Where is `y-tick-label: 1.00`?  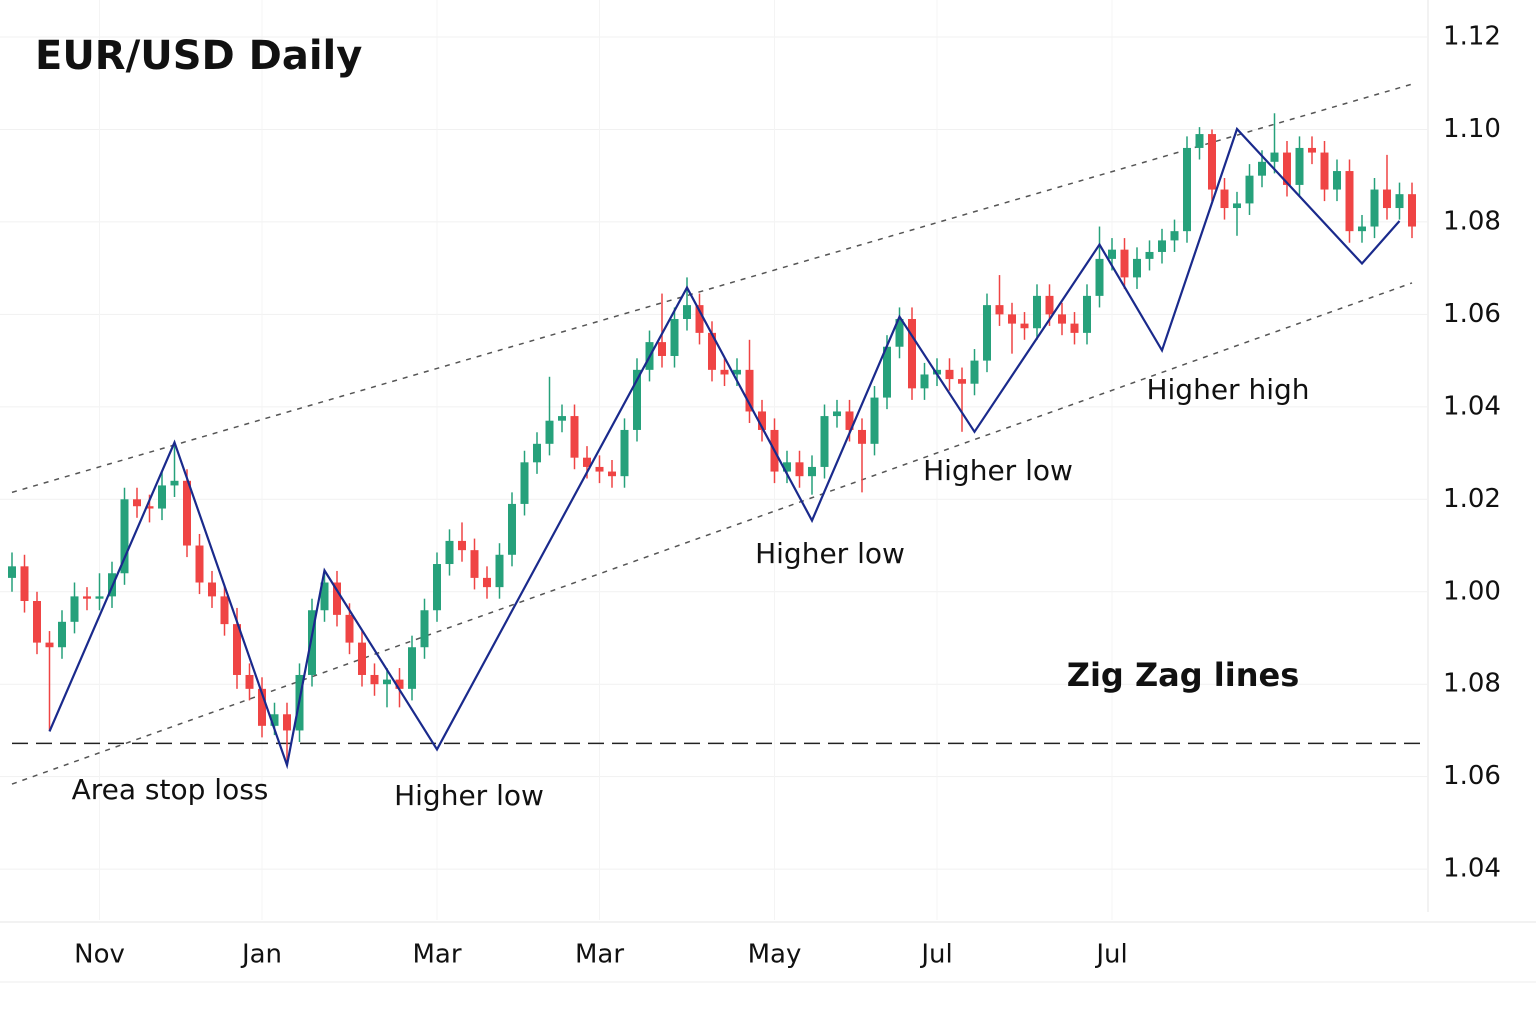 y-tick-label: 1.00 is located at coordinates (1472, 591).